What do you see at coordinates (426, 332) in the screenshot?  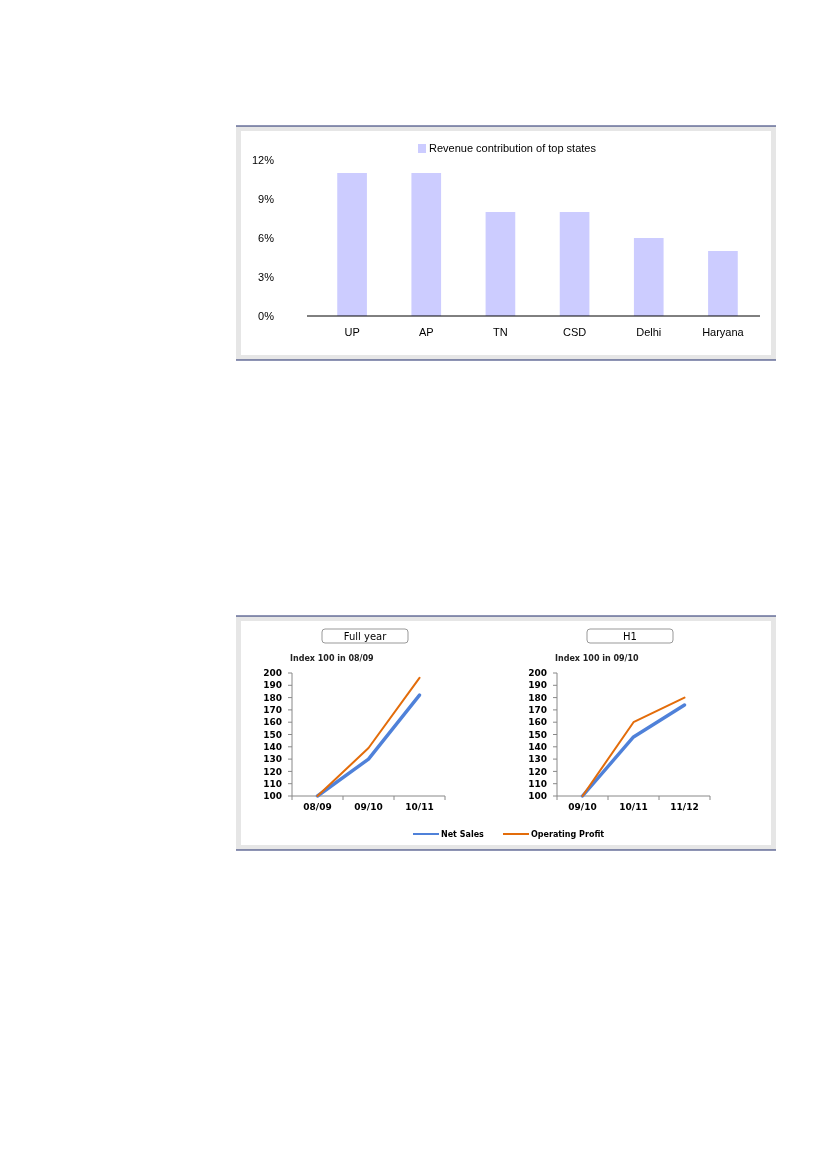 I see `x-tick-label: AP` at bounding box center [426, 332].